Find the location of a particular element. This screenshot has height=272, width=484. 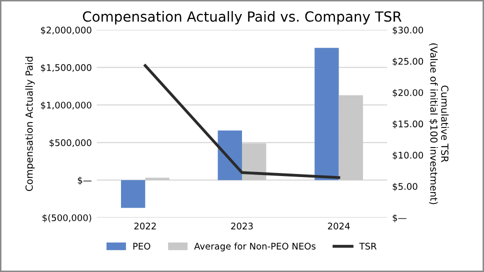

y2-tick-label: $15.00 is located at coordinates (408, 124).